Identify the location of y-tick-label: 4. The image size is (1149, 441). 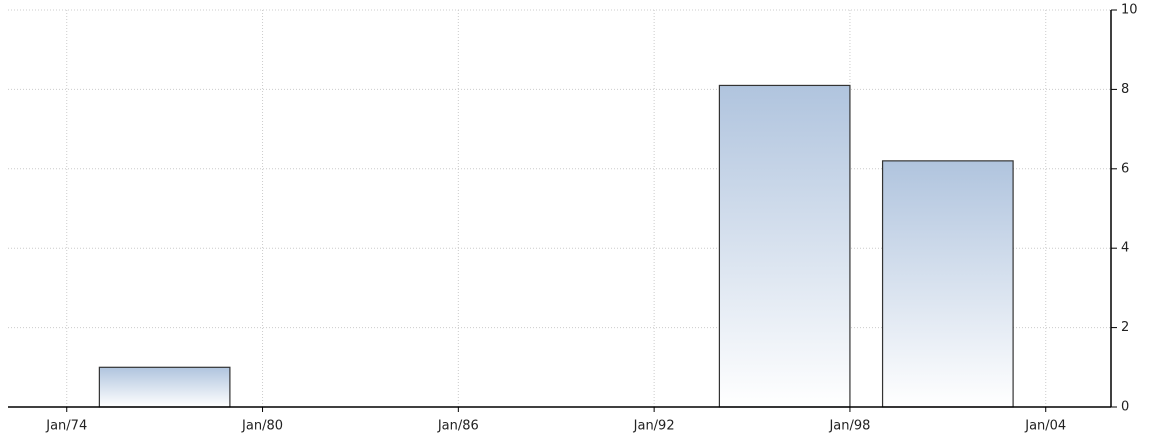
(1125, 248).